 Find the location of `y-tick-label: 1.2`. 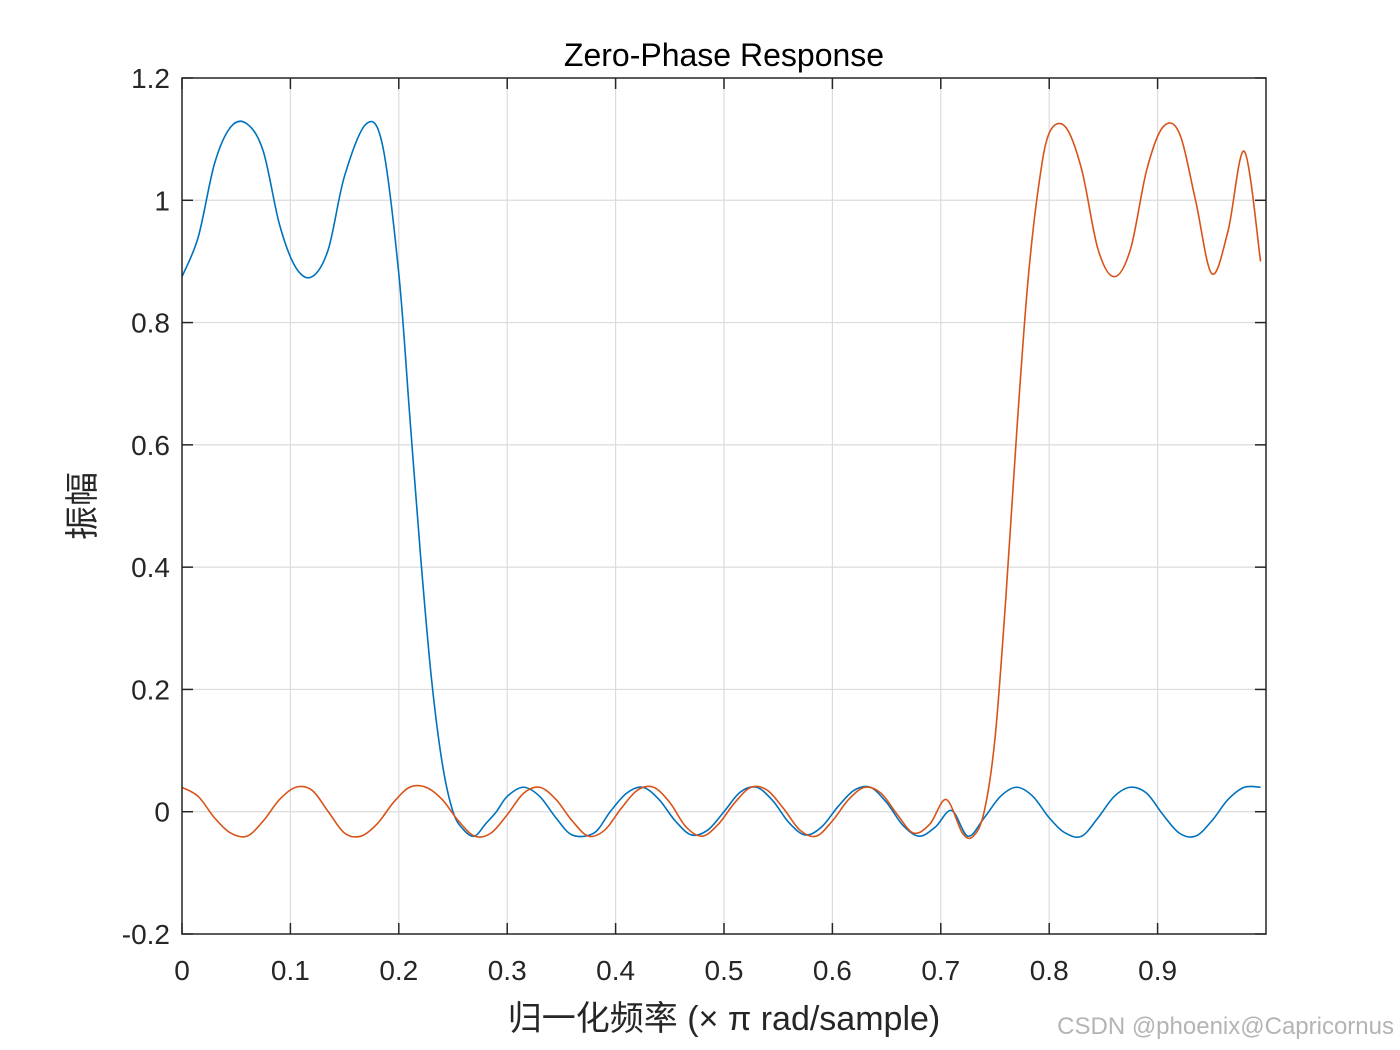

y-tick-label: 1.2 is located at coordinates (150, 78).